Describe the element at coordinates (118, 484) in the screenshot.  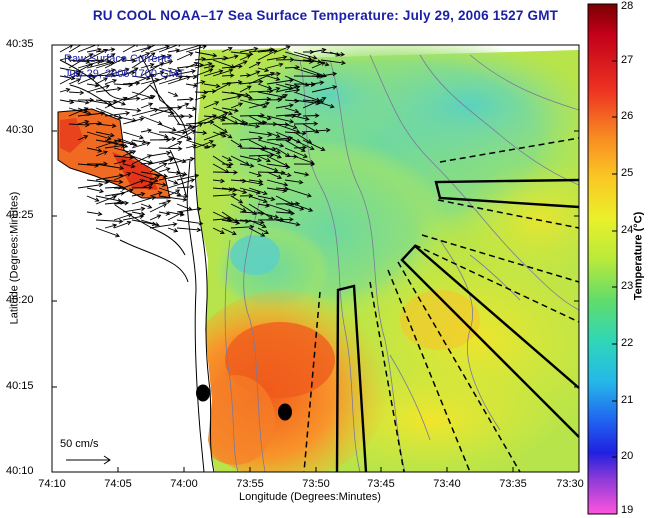
I see `xtick-label: 74:05` at that location.